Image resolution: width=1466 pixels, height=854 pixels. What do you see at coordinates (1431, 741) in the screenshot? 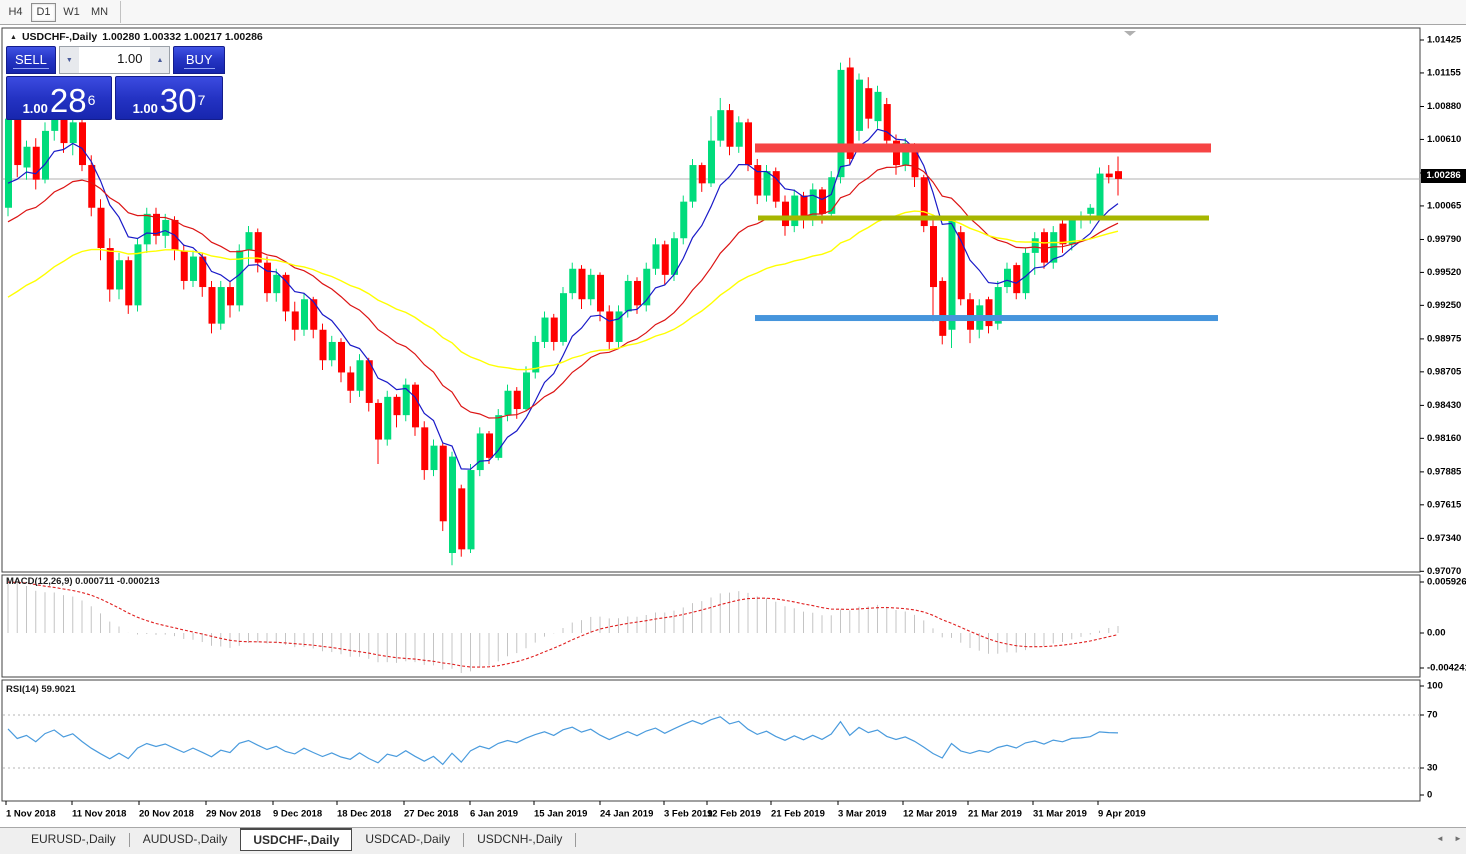
I see `rsi-axis: 100 70 30 0` at bounding box center [1431, 741].